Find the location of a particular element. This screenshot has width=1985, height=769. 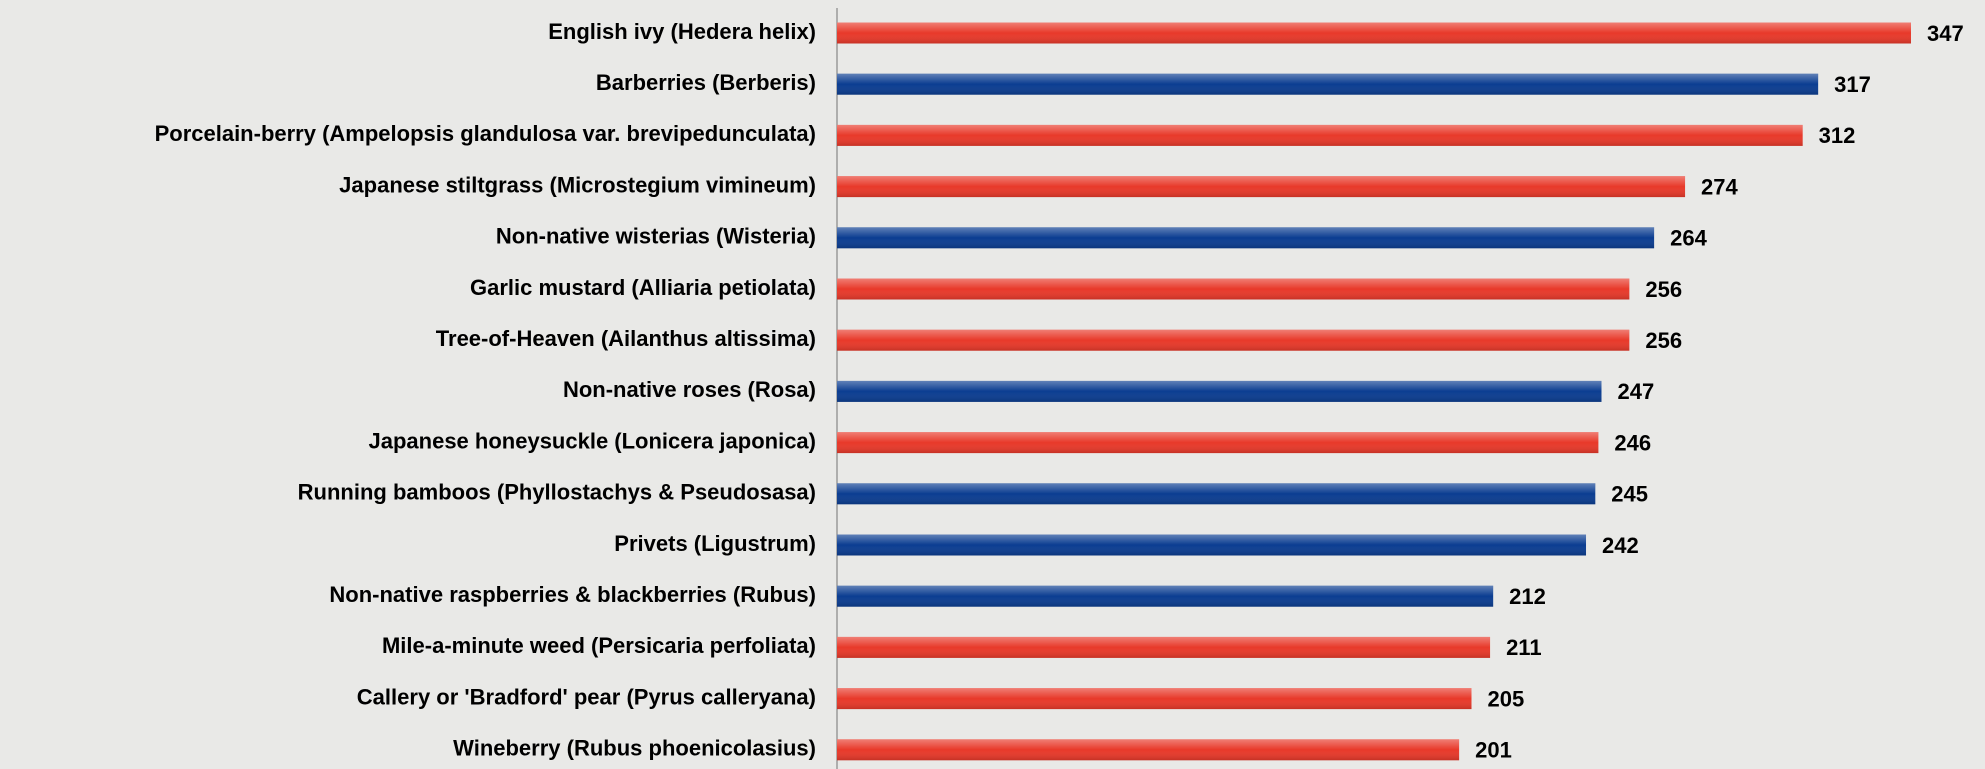

category-label: Barberries (Berberis) is located at coordinates (706, 82).